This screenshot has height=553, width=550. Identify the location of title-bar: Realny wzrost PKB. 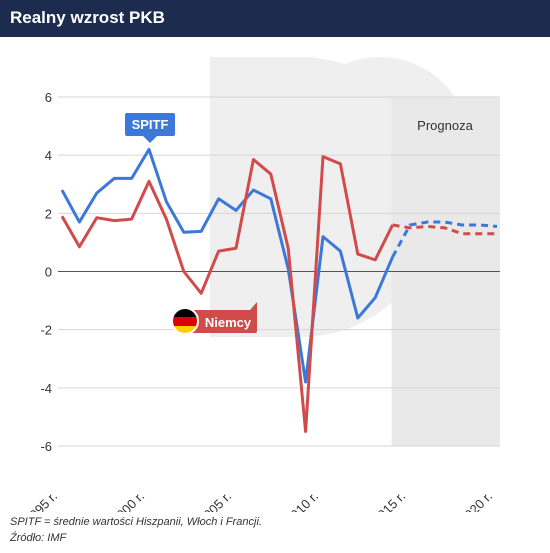
(275, 18).